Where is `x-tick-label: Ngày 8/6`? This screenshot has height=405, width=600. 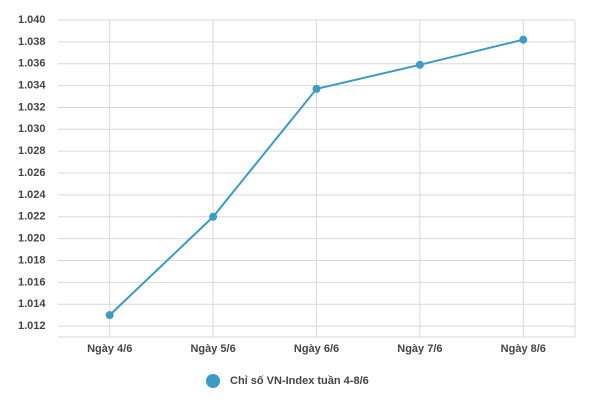
x-tick-label: Ngày 8/6 is located at coordinates (523, 349).